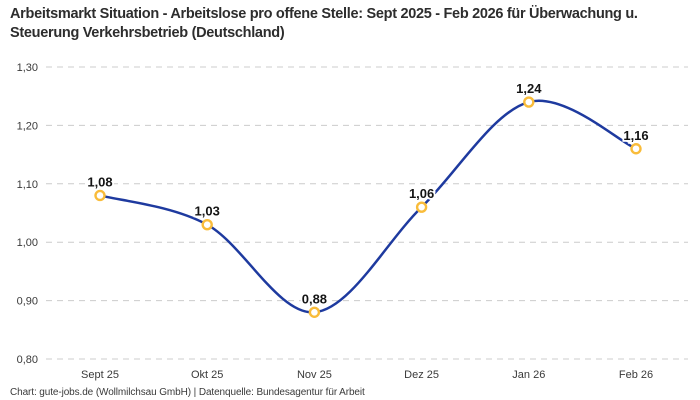 Image resolution: width=700 pixels, height=400 pixels. I want to click on x-axis-tick-label: Nov 25, so click(314, 375).